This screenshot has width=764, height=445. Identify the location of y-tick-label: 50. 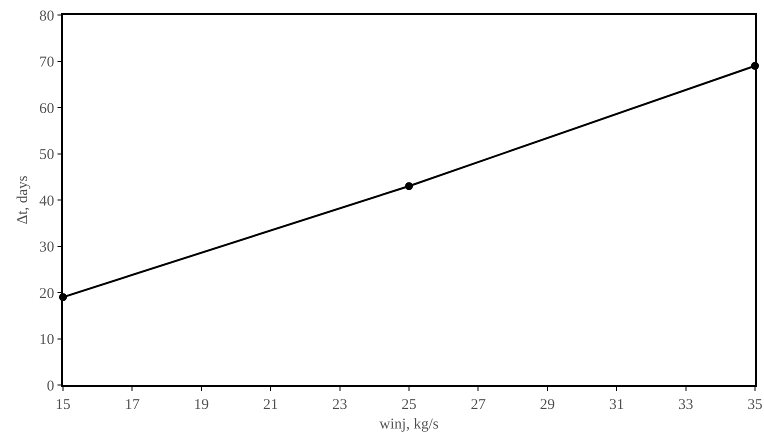
(46, 155).